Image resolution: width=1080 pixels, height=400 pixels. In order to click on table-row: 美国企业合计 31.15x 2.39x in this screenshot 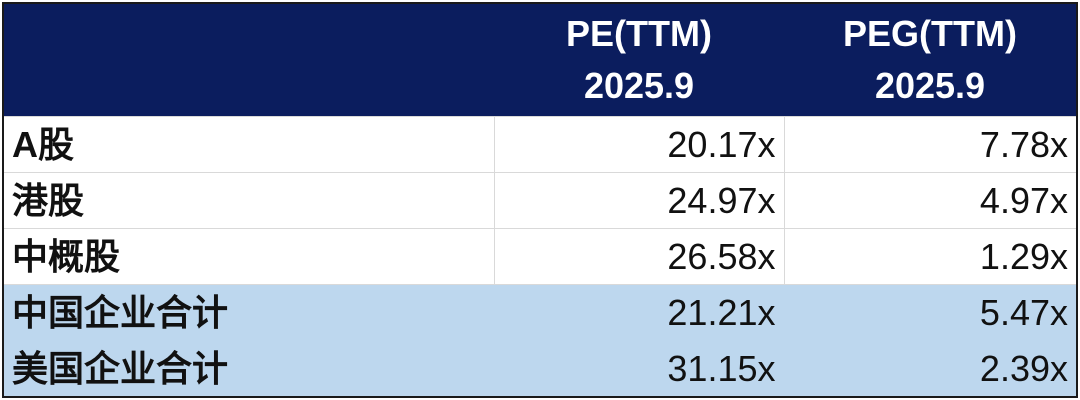, I will do `click(540, 369)`.